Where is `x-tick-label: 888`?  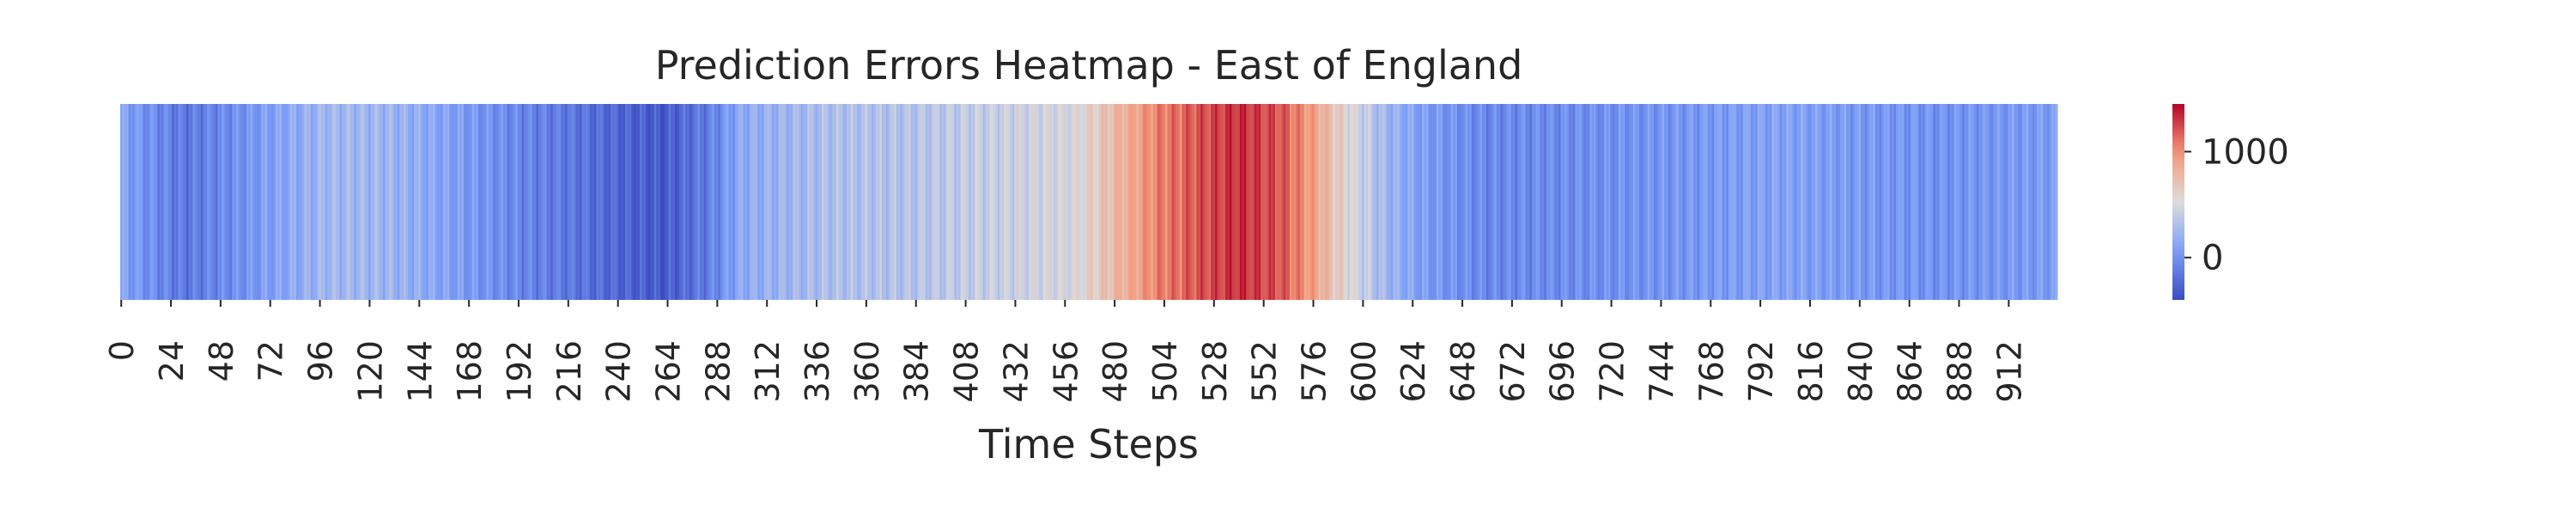
x-tick-label: 888 is located at coordinates (1960, 371).